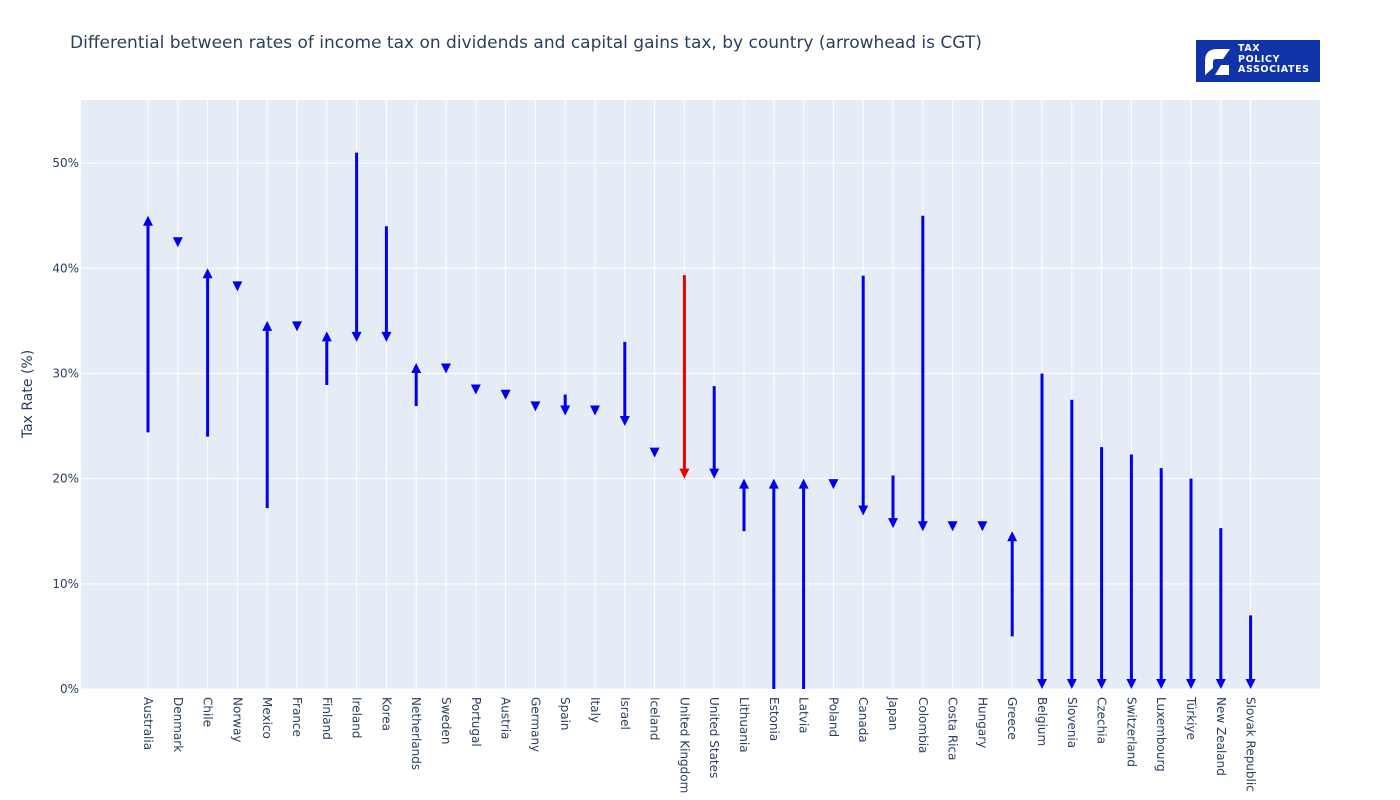 The height and width of the screenshot is (800, 1400). Describe the element at coordinates (1217, 62) in the screenshot. I see `tax-policy-associates-logo-icon` at that location.